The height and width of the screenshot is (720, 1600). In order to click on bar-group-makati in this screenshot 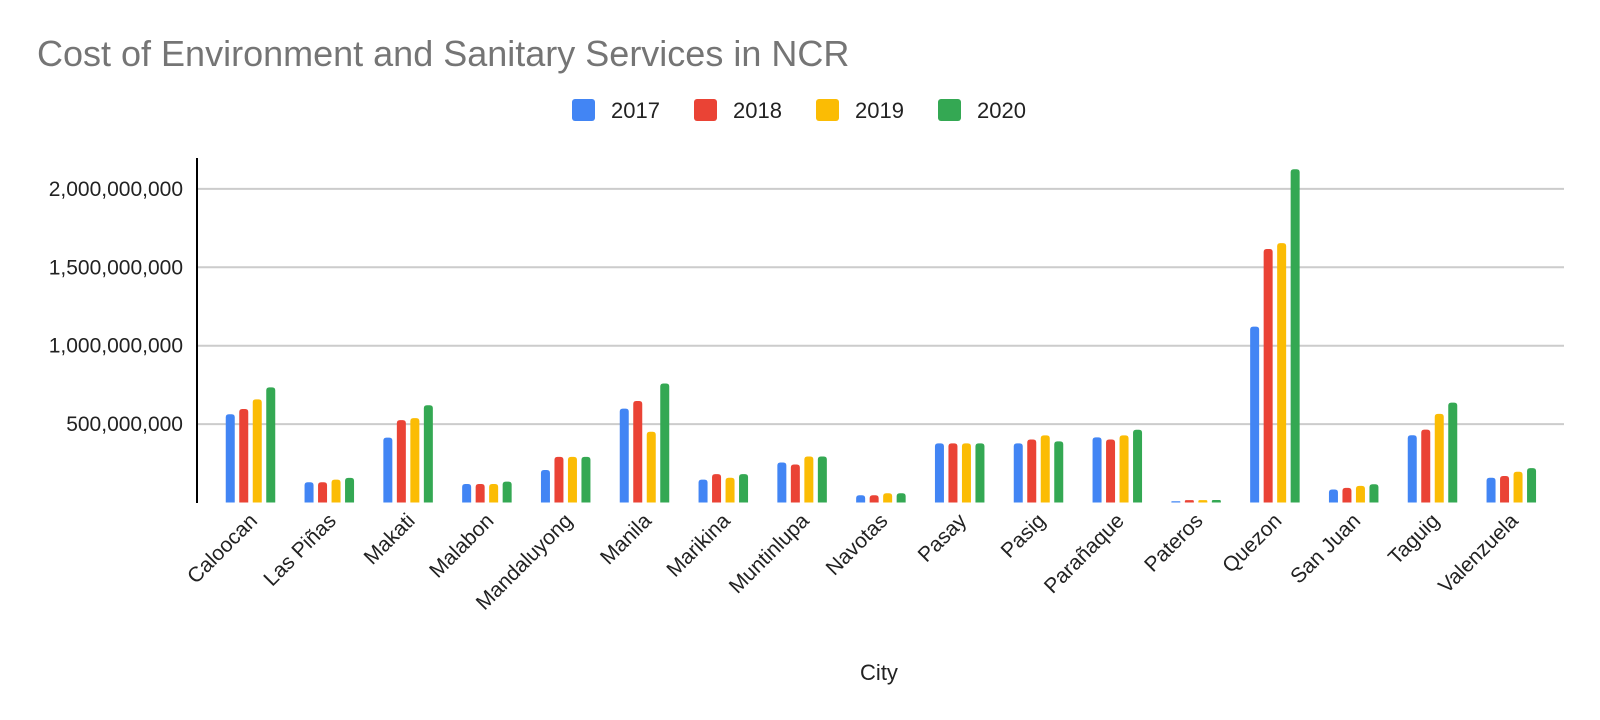, I will do `click(408, 454)`.